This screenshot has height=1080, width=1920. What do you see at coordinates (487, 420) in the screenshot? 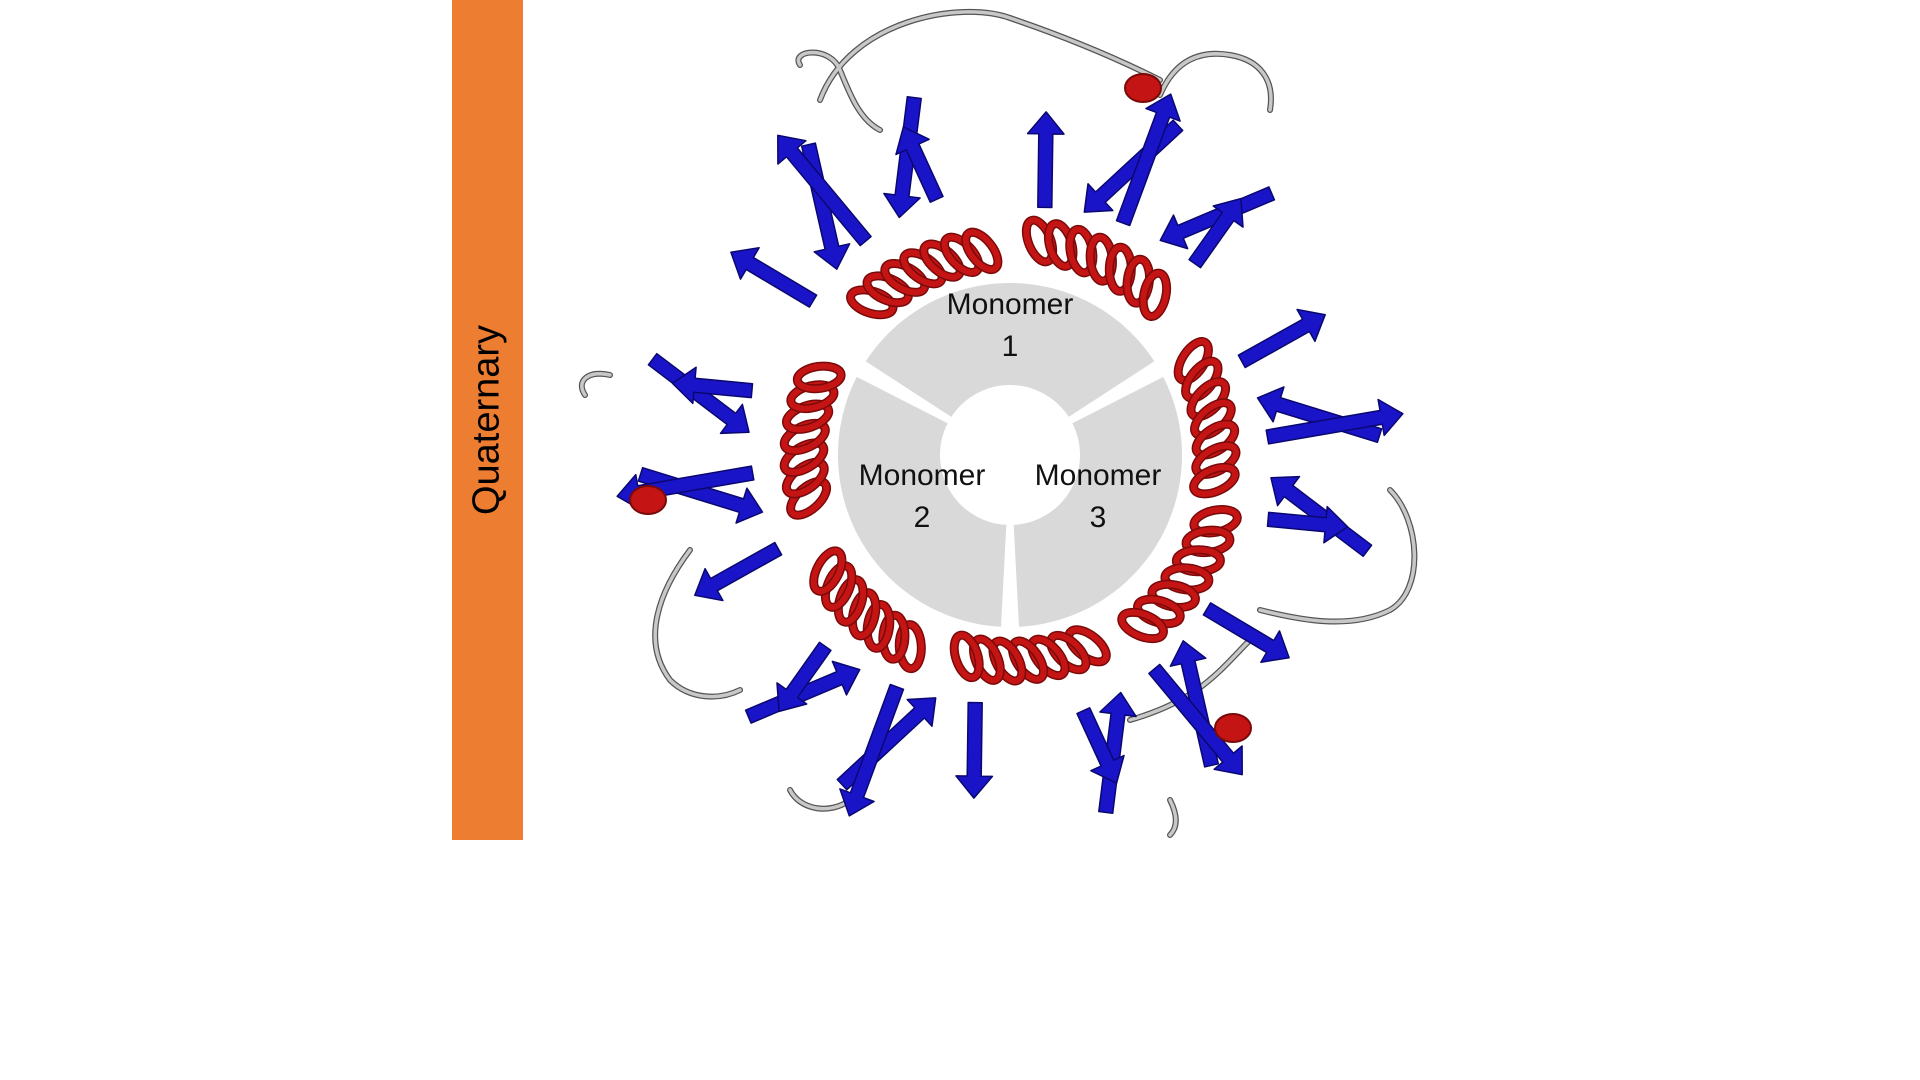
I see `quaternary-bar` at bounding box center [487, 420].